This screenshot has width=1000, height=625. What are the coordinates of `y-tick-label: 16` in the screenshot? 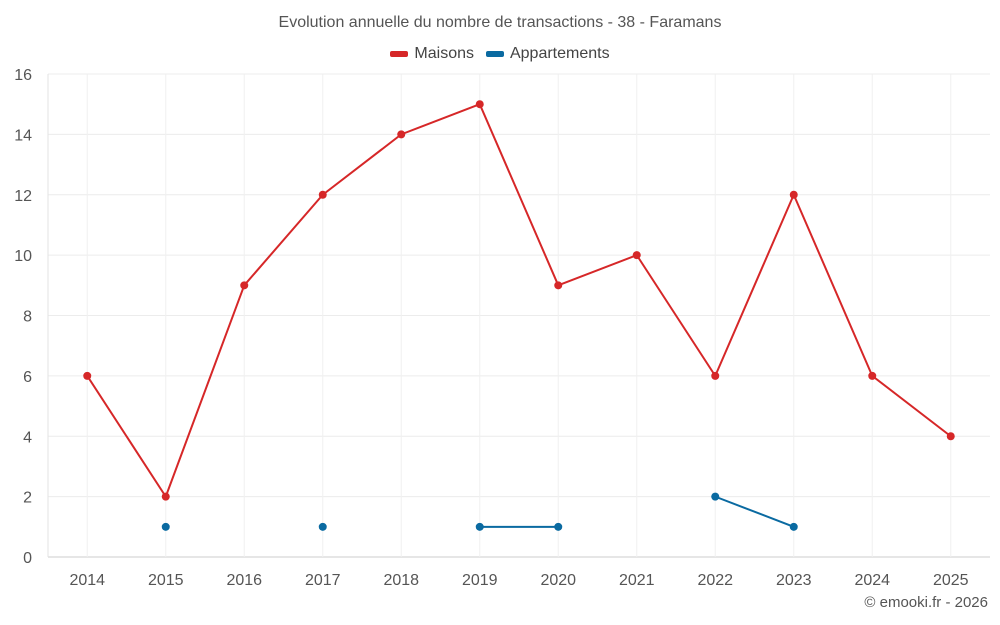 It's located at (23, 75).